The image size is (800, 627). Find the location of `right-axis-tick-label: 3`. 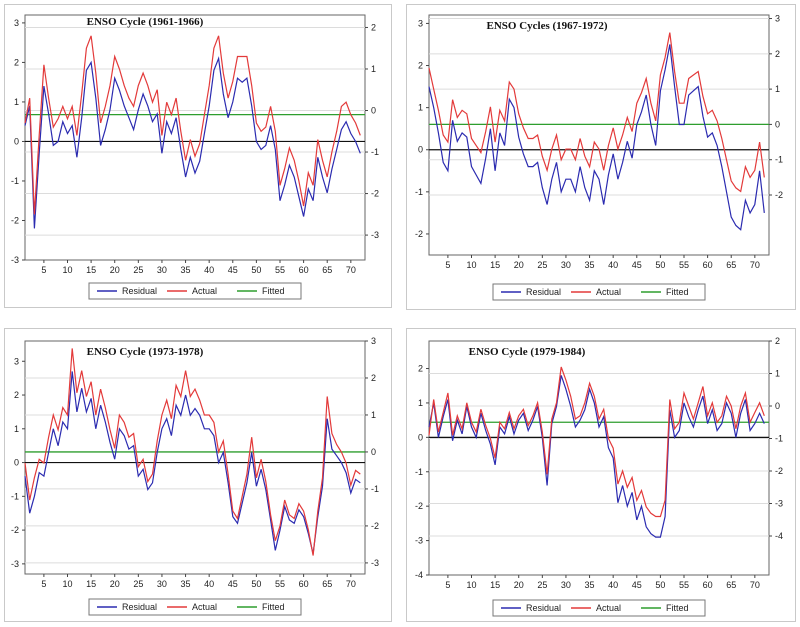

right-axis-tick-label: 3 is located at coordinates (373, 341).